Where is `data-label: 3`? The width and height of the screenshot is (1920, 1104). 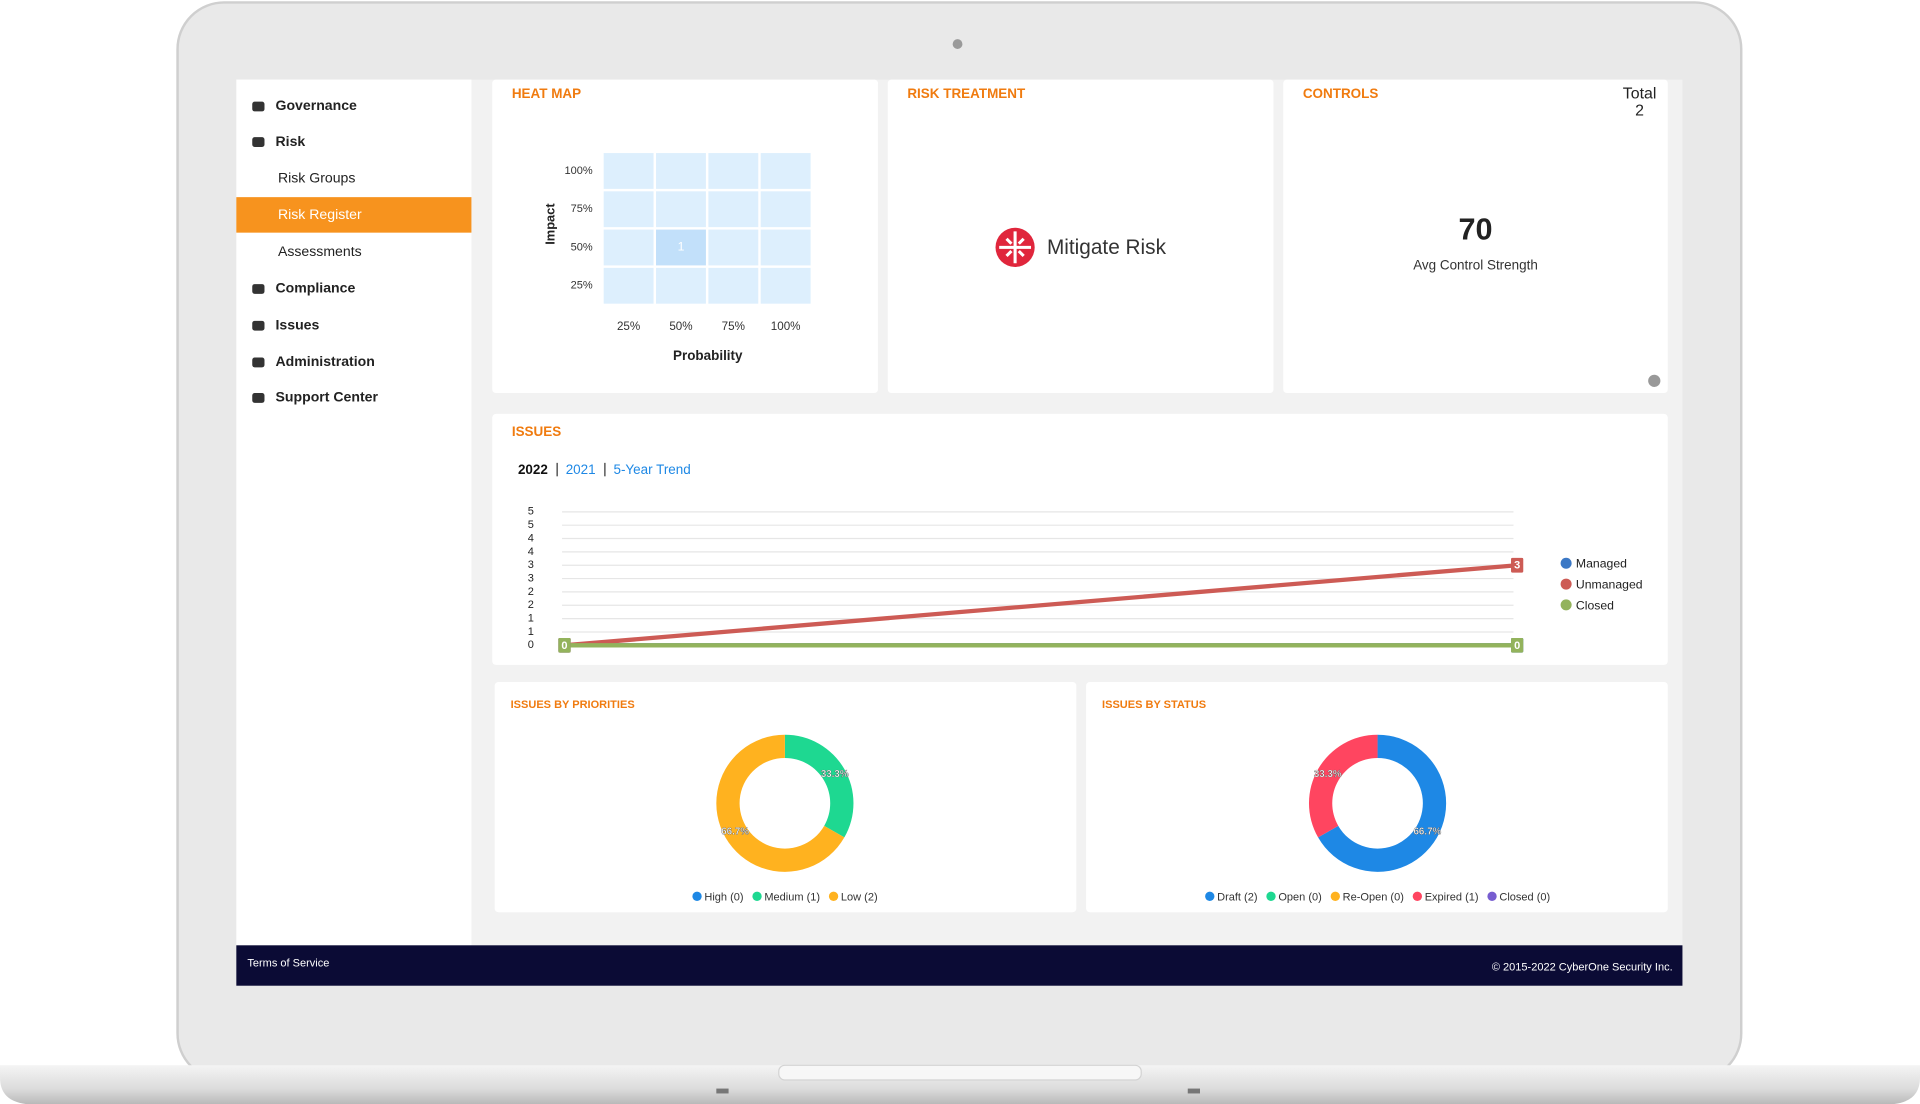
data-label: 3 is located at coordinates (1517, 566).